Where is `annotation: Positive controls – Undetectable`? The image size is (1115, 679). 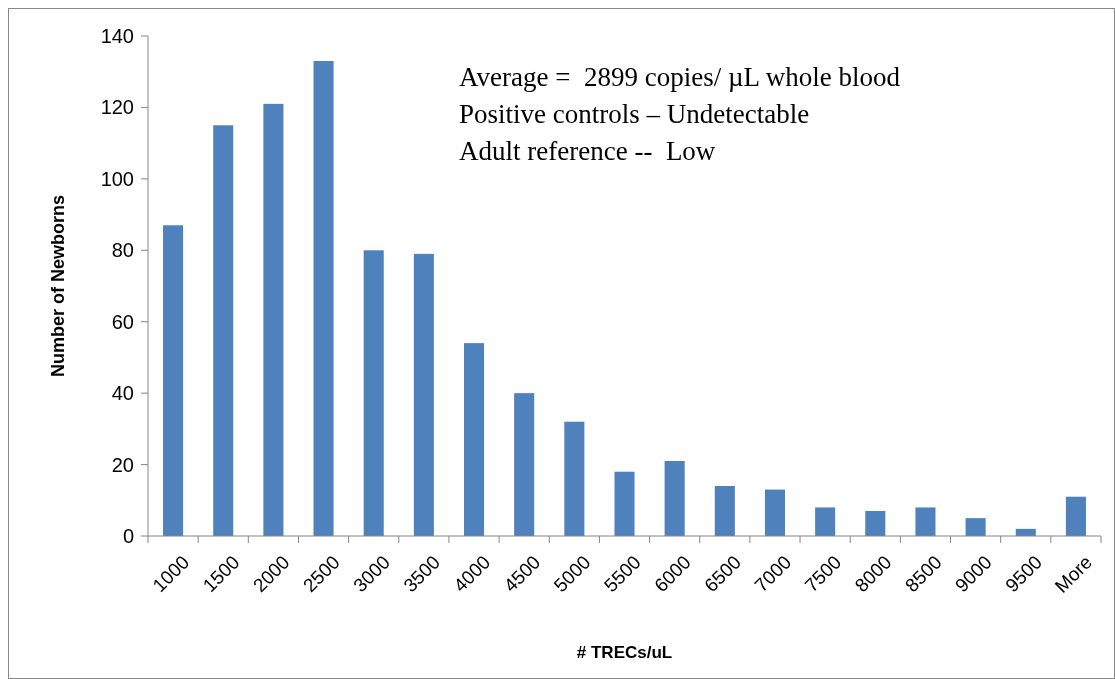 annotation: Positive controls – Undetectable is located at coordinates (634, 114).